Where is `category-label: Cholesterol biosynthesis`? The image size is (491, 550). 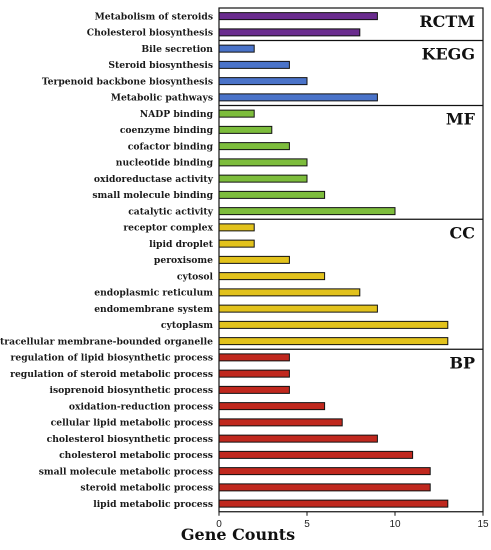 category-label: Cholesterol biosynthesis is located at coordinates (150, 33).